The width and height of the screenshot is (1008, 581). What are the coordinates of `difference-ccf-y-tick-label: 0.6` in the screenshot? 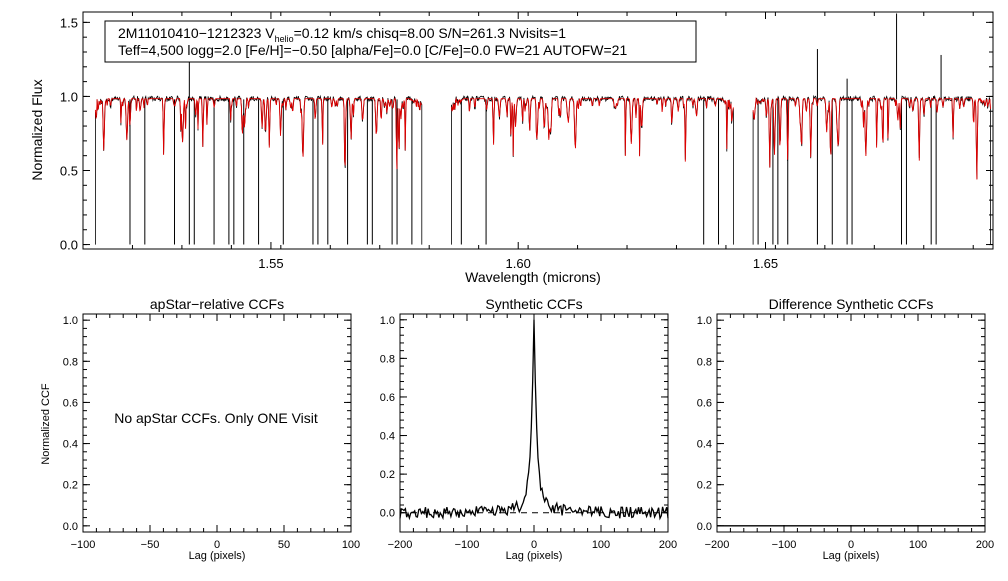 It's located at (704, 403).